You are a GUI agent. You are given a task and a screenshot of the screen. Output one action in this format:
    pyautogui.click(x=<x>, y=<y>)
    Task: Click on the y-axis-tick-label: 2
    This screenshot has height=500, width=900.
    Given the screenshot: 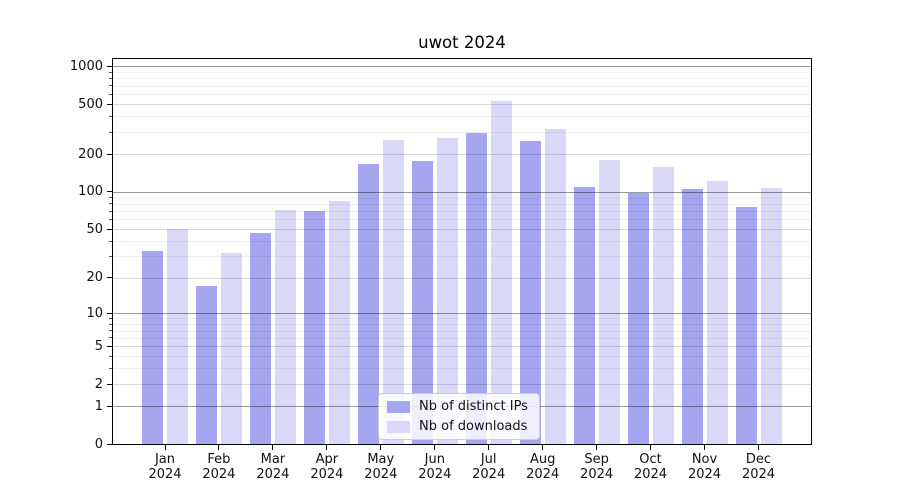 What is the action you would take?
    pyautogui.click(x=98, y=384)
    